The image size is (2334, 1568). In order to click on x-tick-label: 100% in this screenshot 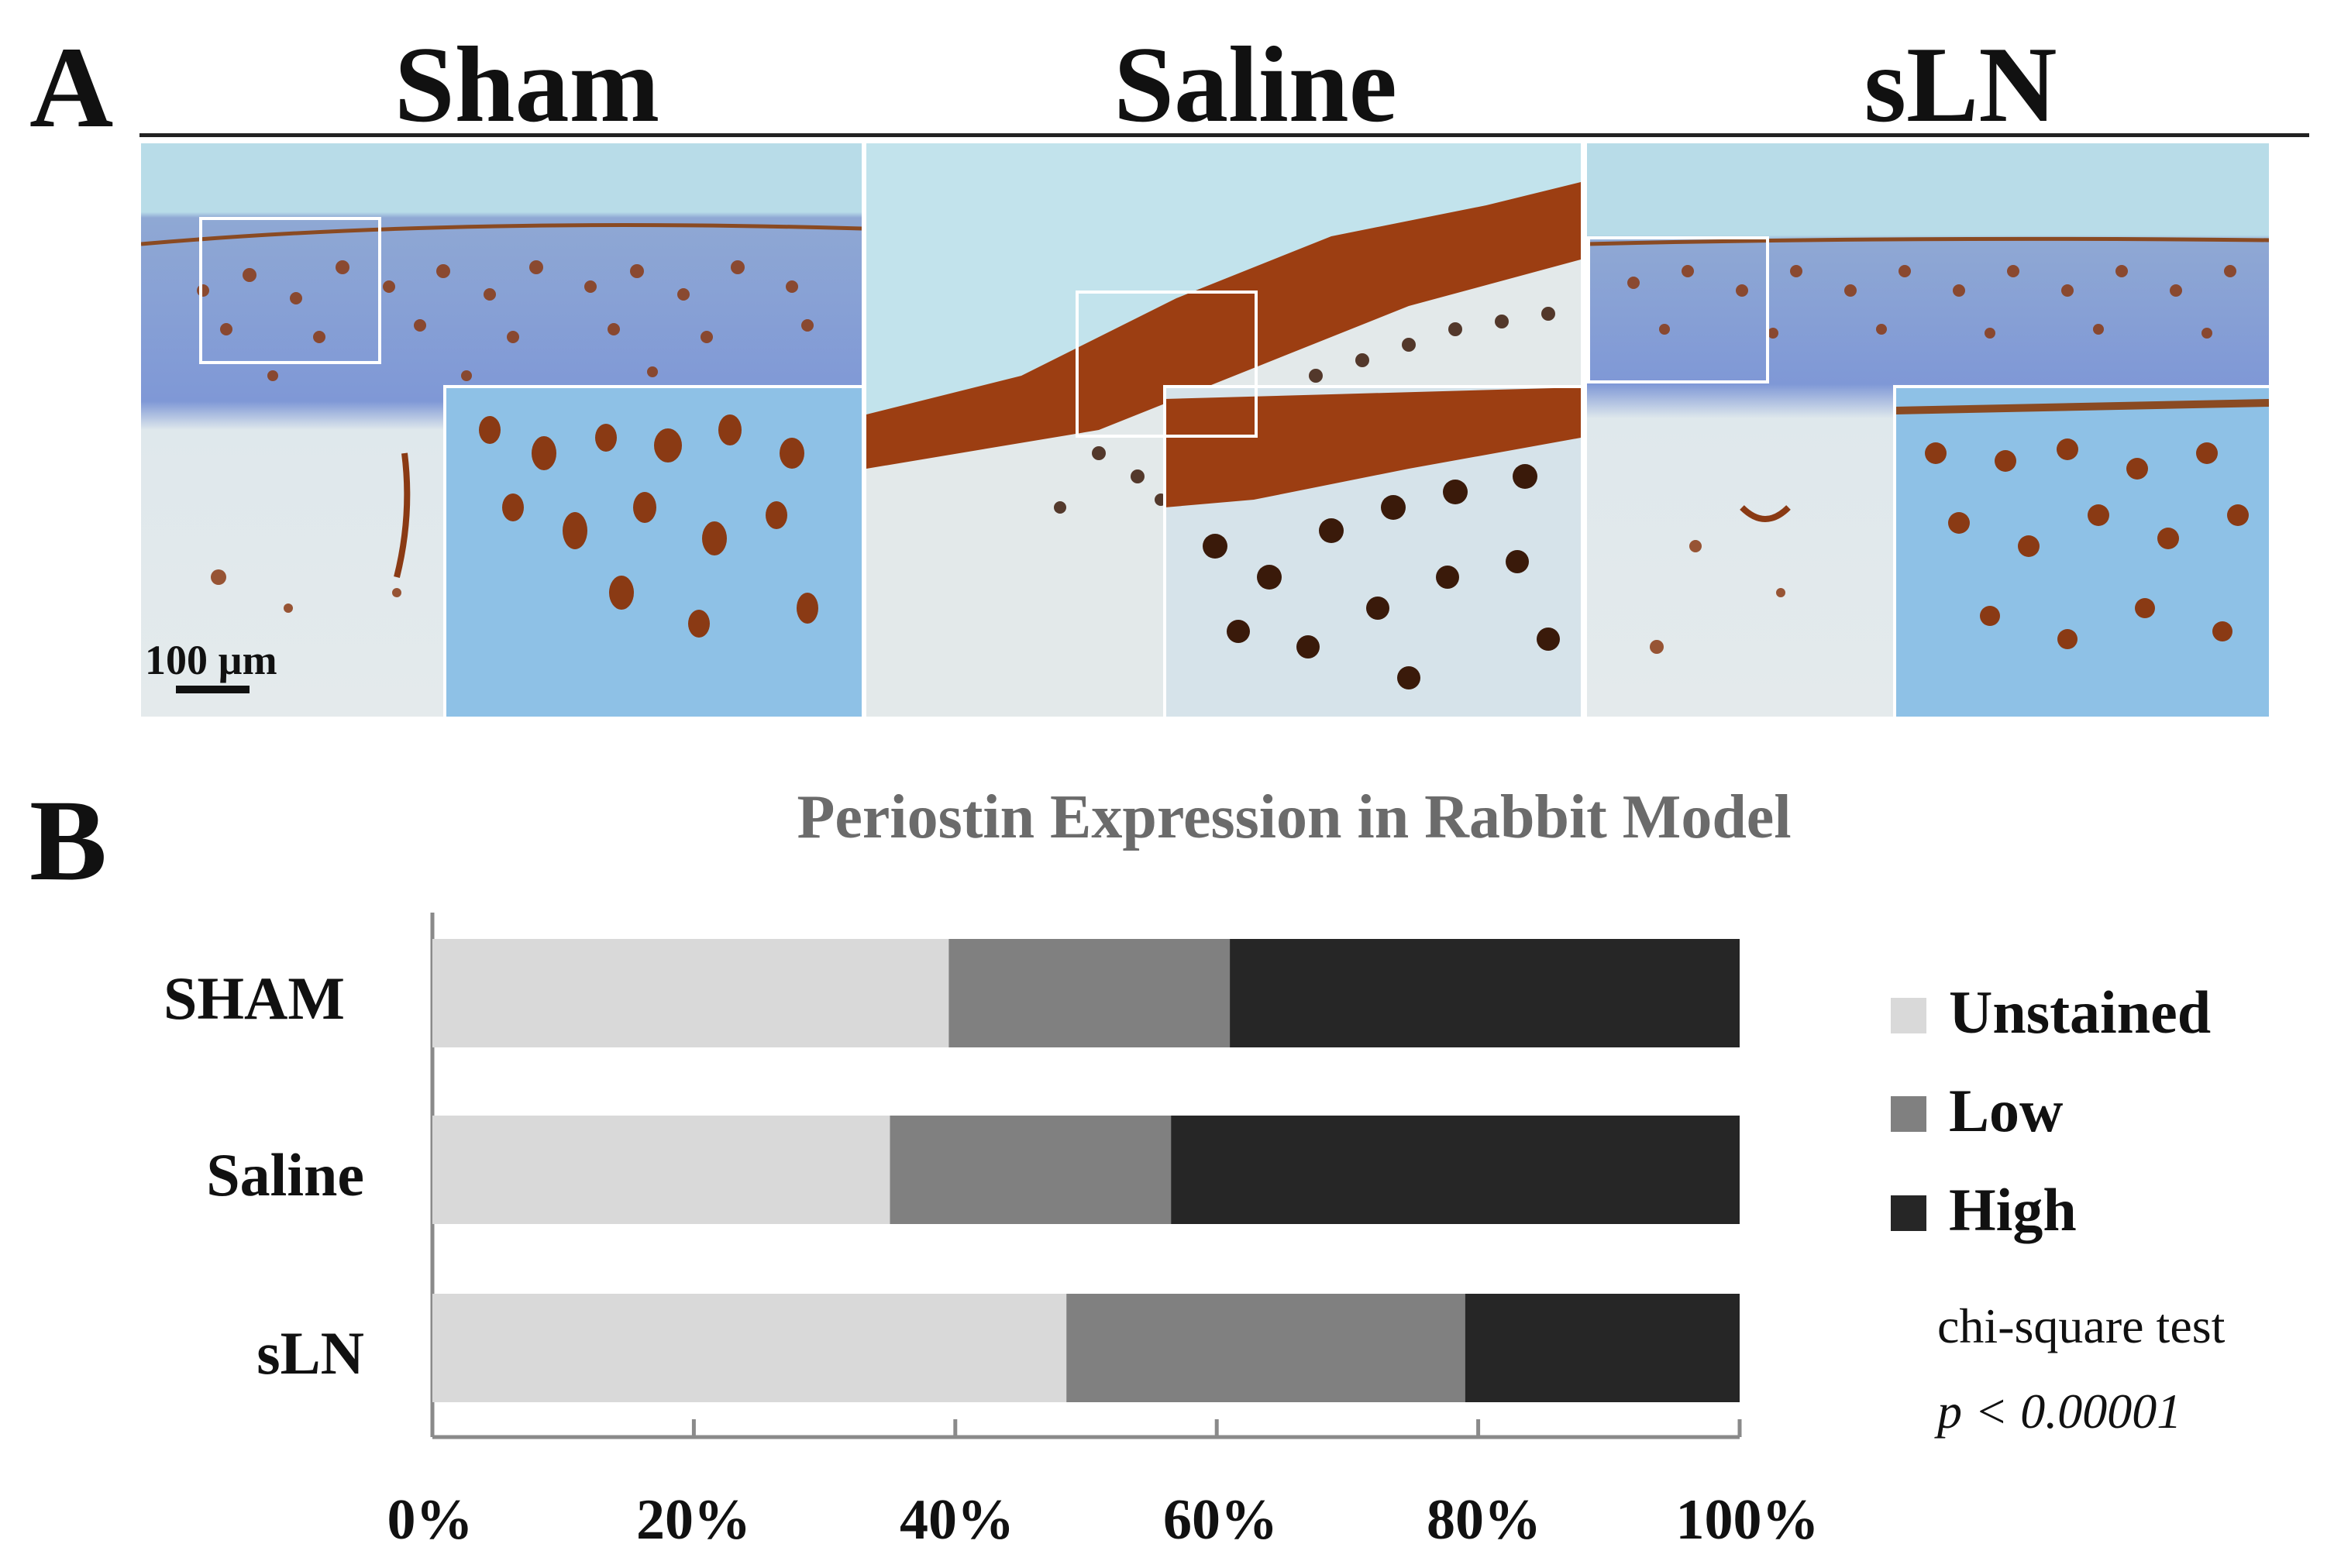, I will do `click(1747, 1520)`.